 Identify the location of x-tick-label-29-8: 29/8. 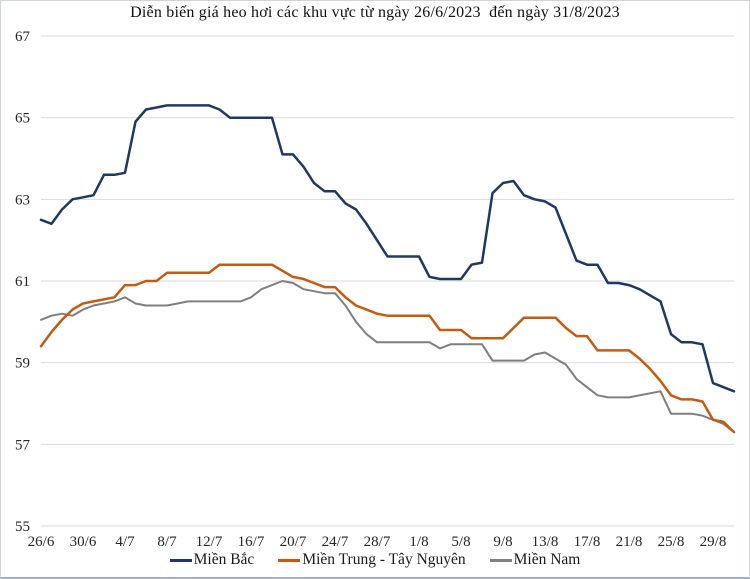
(713, 542).